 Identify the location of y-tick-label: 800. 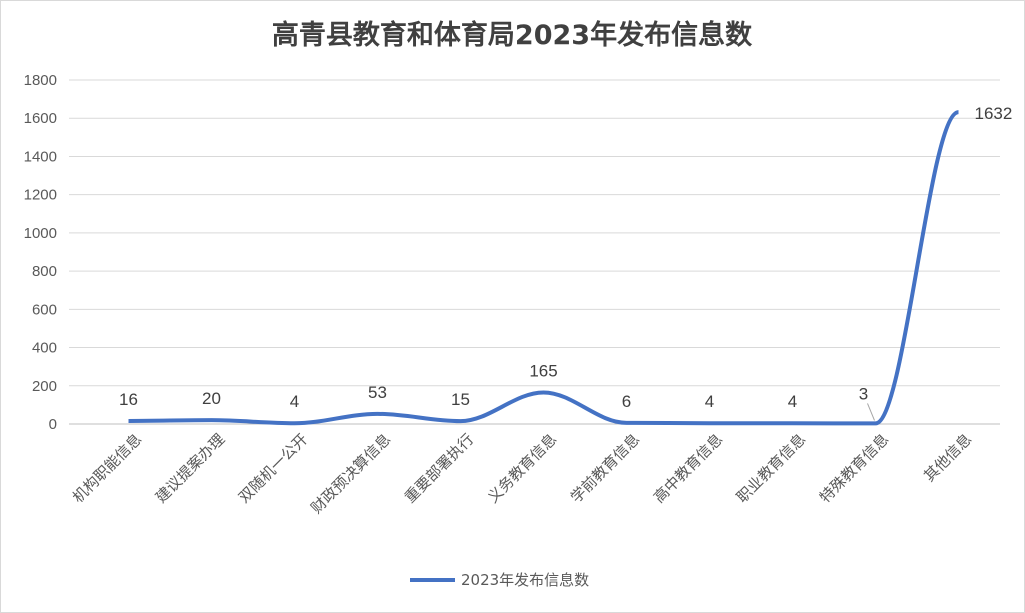
(44, 271).